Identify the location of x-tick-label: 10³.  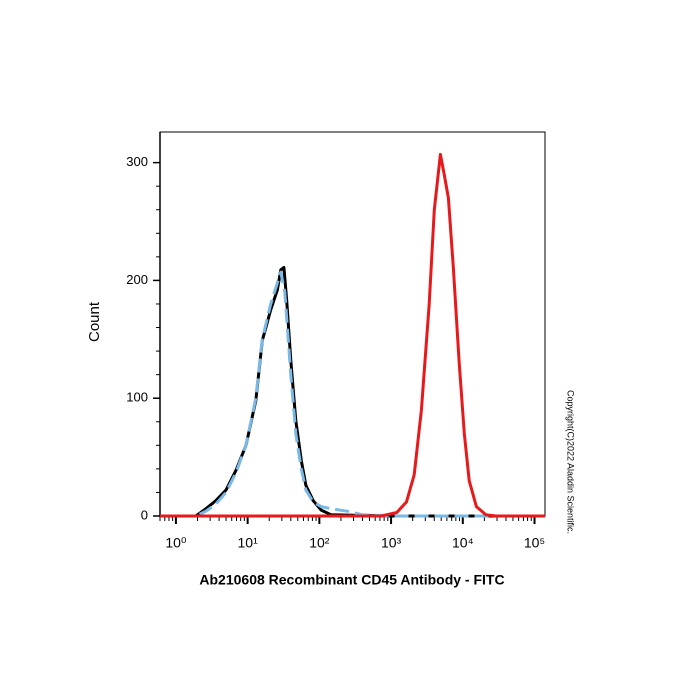
(391, 543).